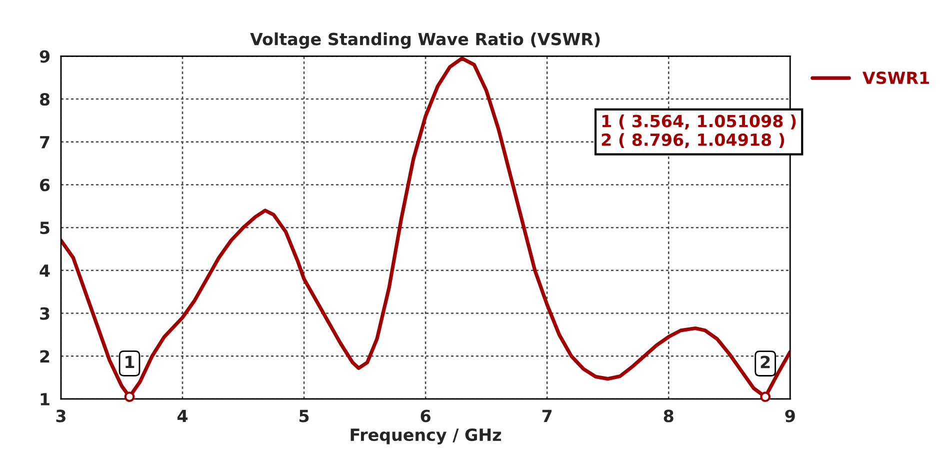  What do you see at coordinates (669, 416) in the screenshot?
I see `x-tick-label: 8` at bounding box center [669, 416].